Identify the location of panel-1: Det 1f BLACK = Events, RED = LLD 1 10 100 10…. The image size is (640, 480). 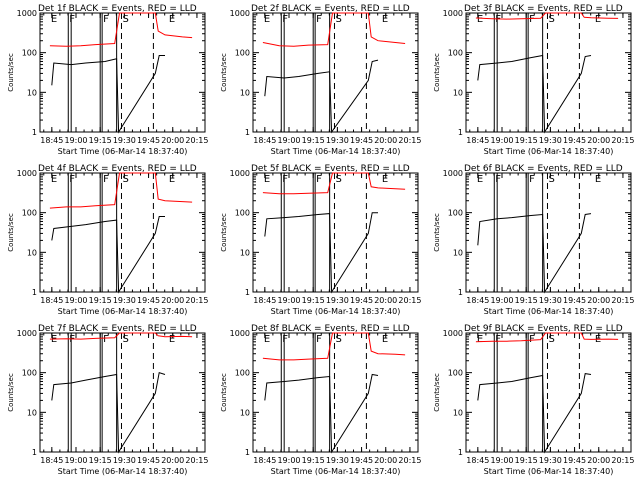
(107, 80).